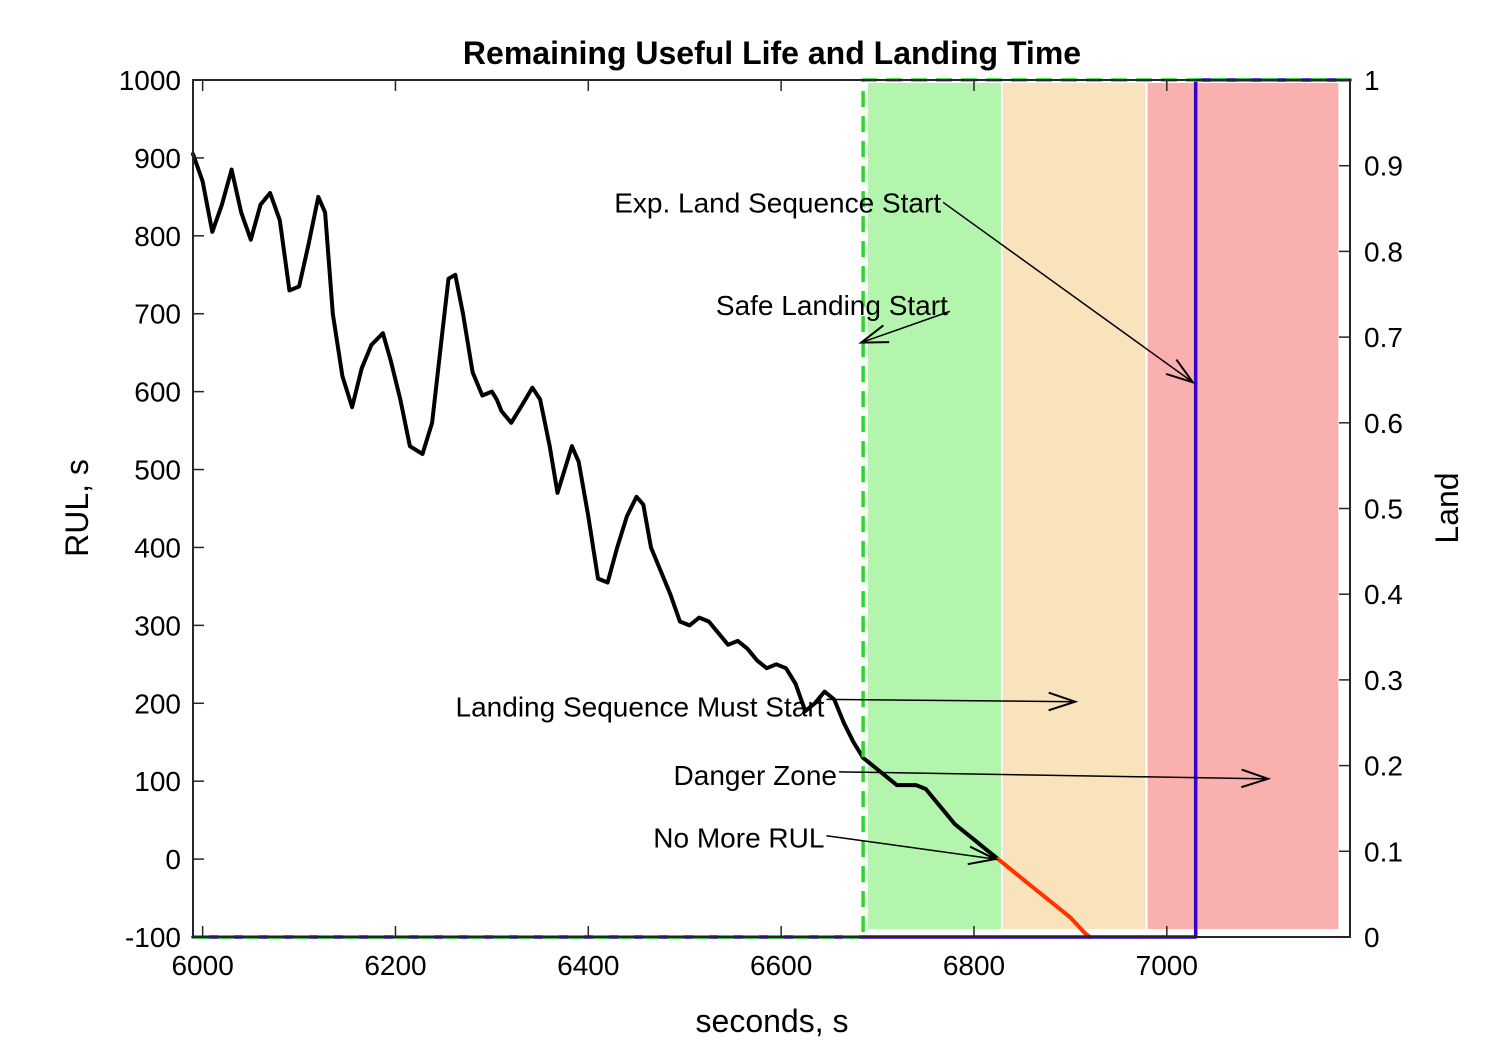  What do you see at coordinates (157, 625) in the screenshot?
I see `y-tick-label: 300` at bounding box center [157, 625].